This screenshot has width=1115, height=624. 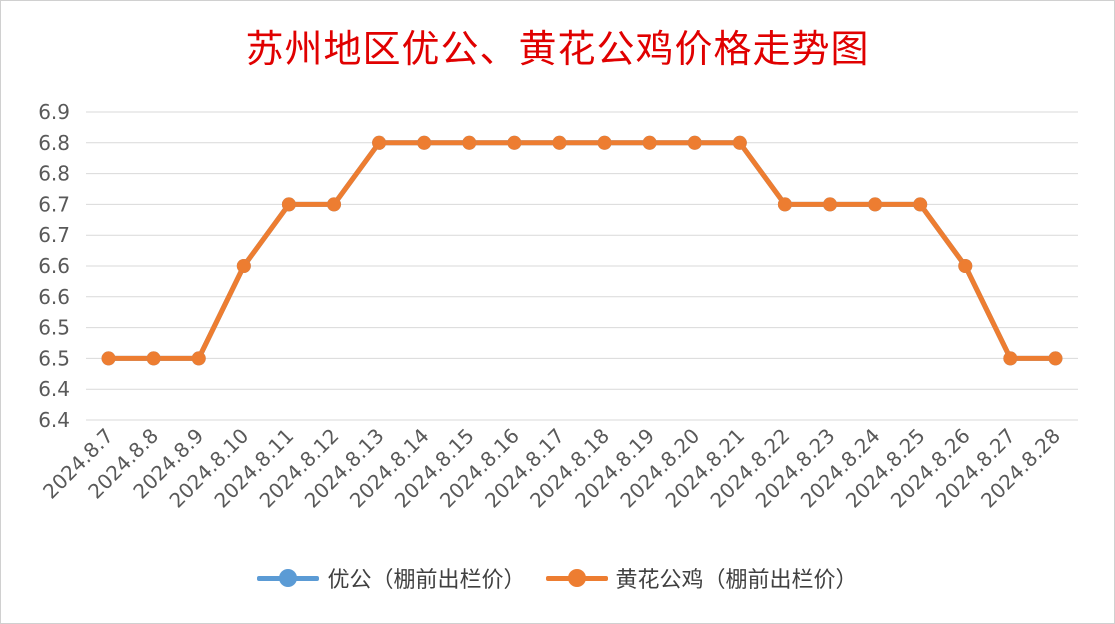 I want to click on legend-item-series-1: 优公（棚前出栏价）, so click(x=391, y=578).